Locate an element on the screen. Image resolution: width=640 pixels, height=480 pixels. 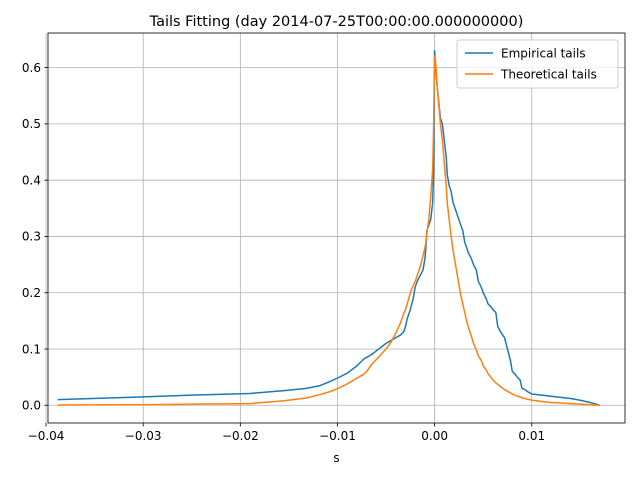
legend-label-empirical: Empirical tails is located at coordinates (543, 53).